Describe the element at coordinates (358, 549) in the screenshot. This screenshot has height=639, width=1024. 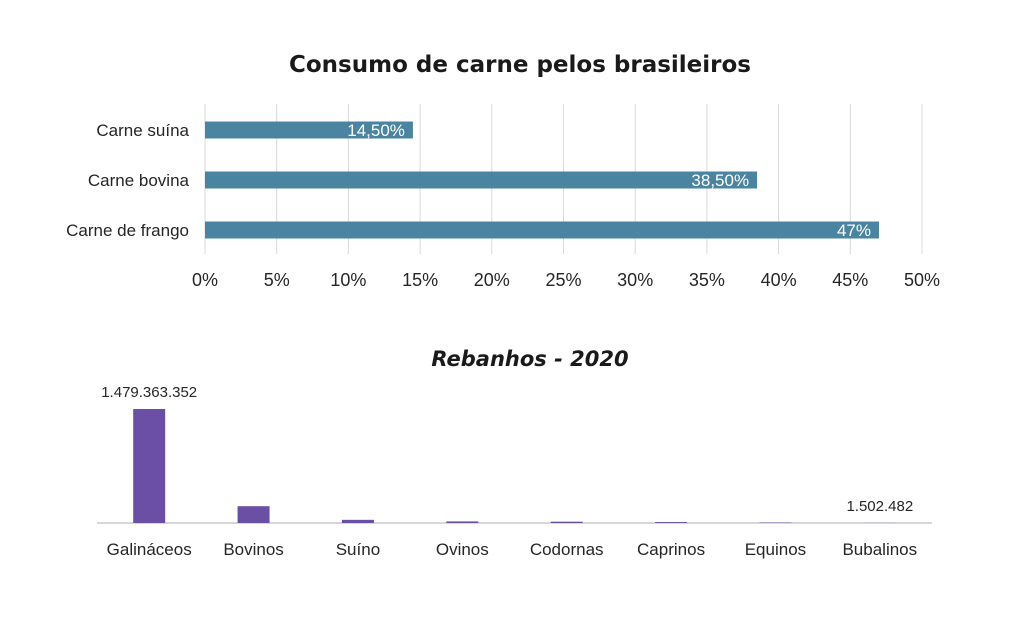
I see `chart2-category-label: Suíno` at that location.